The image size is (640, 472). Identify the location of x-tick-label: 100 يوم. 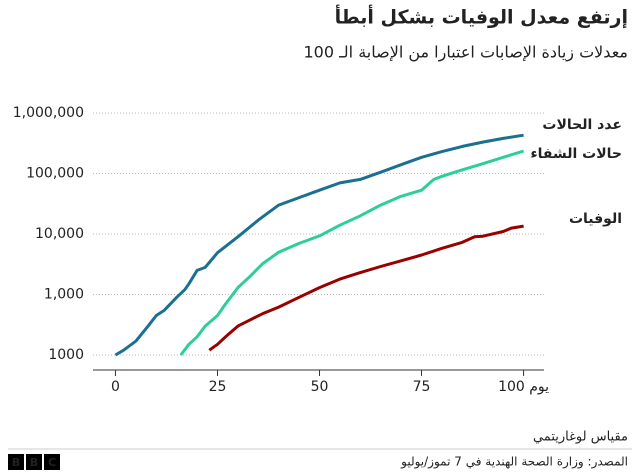
(523, 387).